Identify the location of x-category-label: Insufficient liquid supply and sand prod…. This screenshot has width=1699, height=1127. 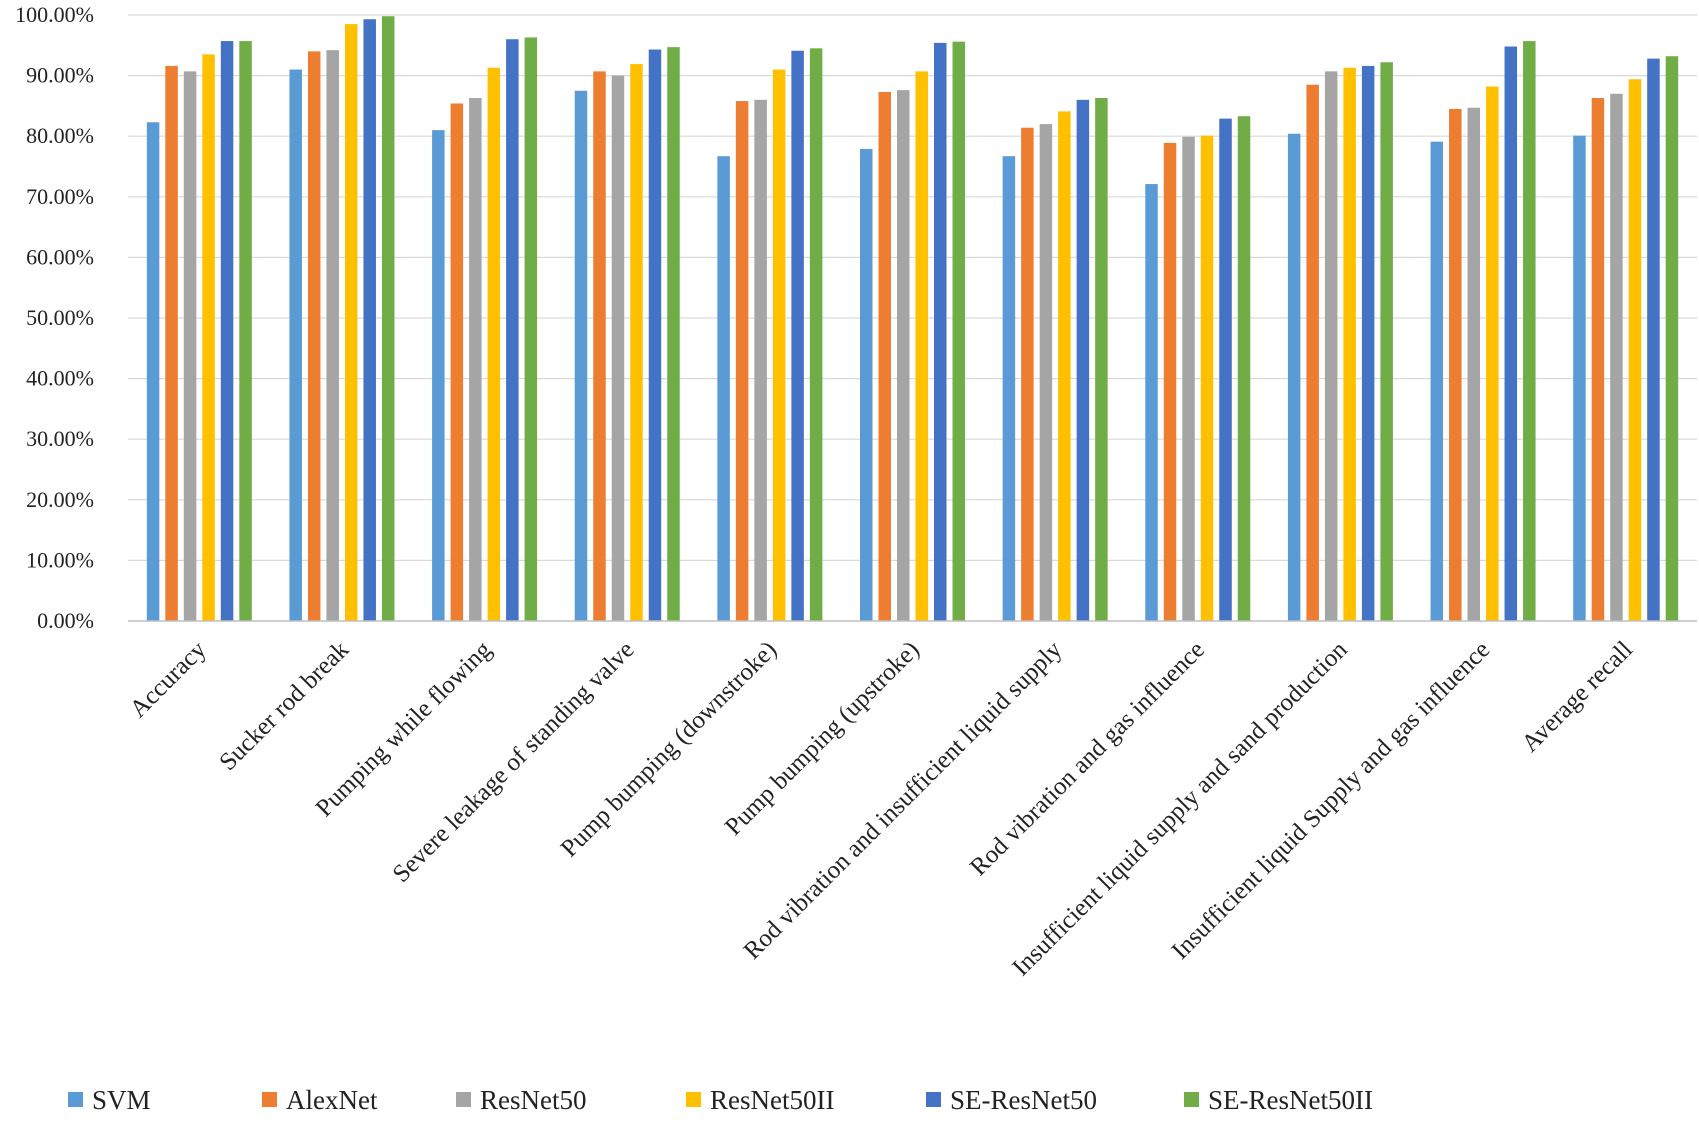
(1180, 809).